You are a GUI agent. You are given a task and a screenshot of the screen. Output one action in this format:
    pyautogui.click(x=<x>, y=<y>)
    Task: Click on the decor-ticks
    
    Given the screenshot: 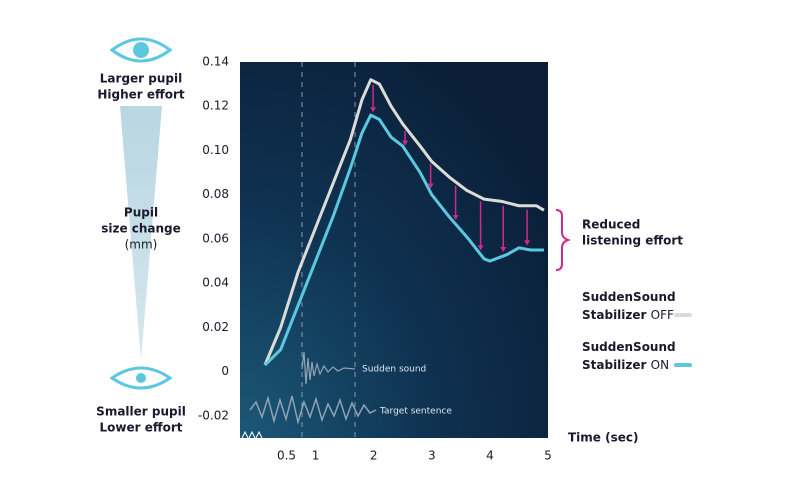 What is the action you would take?
    pyautogui.click(x=252, y=434)
    